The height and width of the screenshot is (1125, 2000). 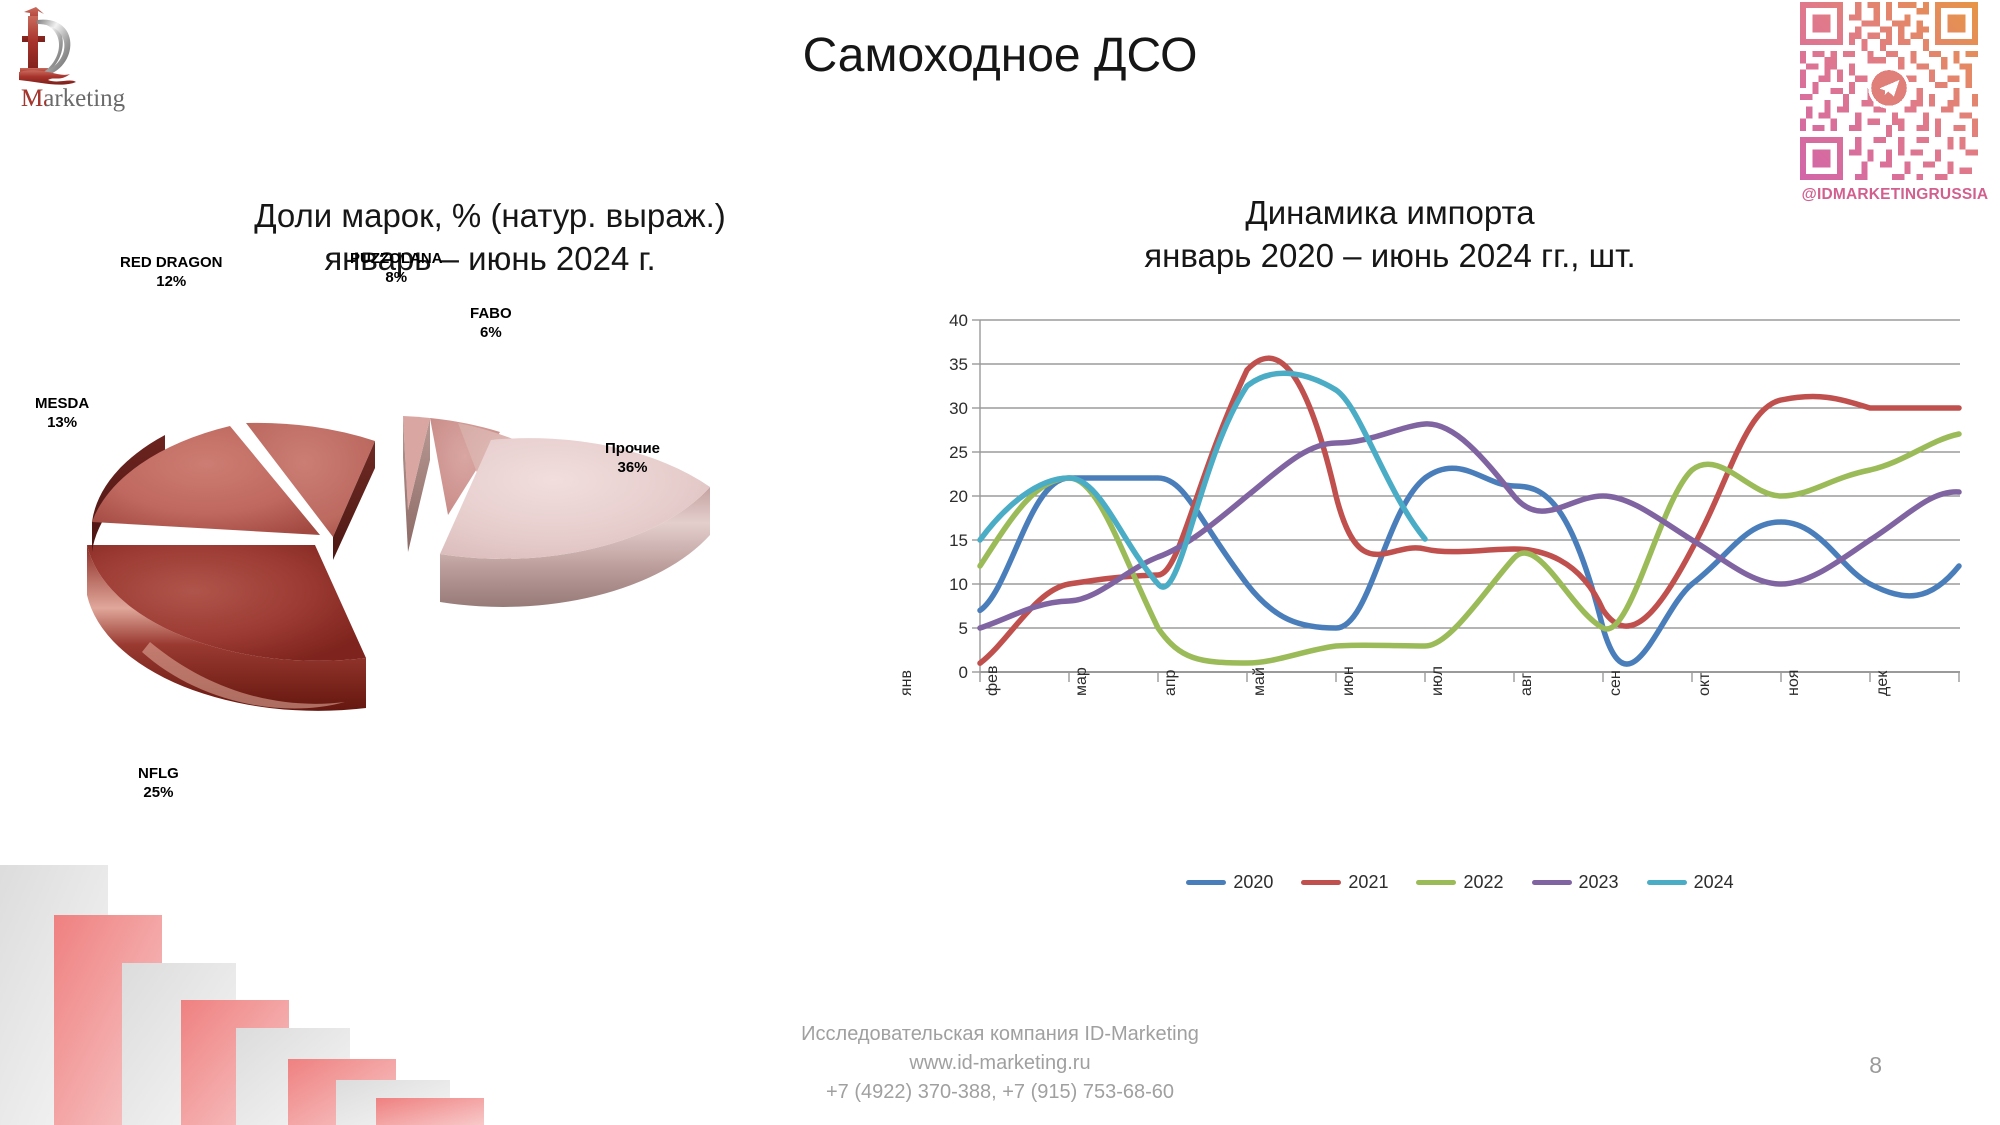 What do you see at coordinates (963, 672) in the screenshot?
I see `y-tick-0: 0` at bounding box center [963, 672].